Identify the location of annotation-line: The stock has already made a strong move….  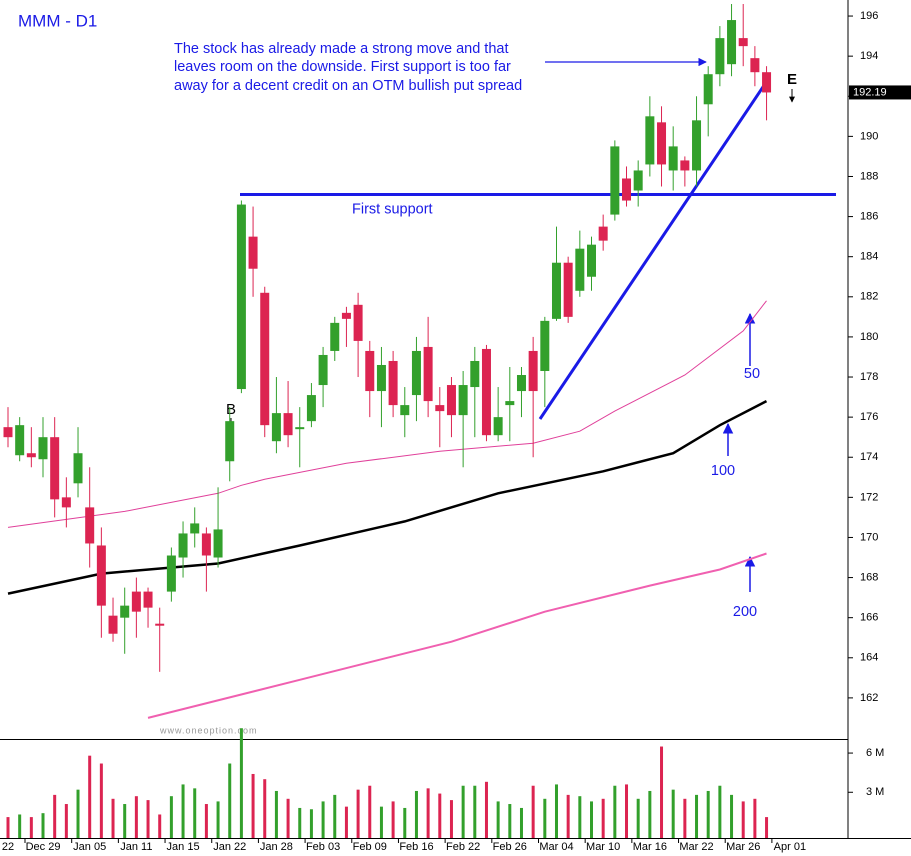
(341, 49).